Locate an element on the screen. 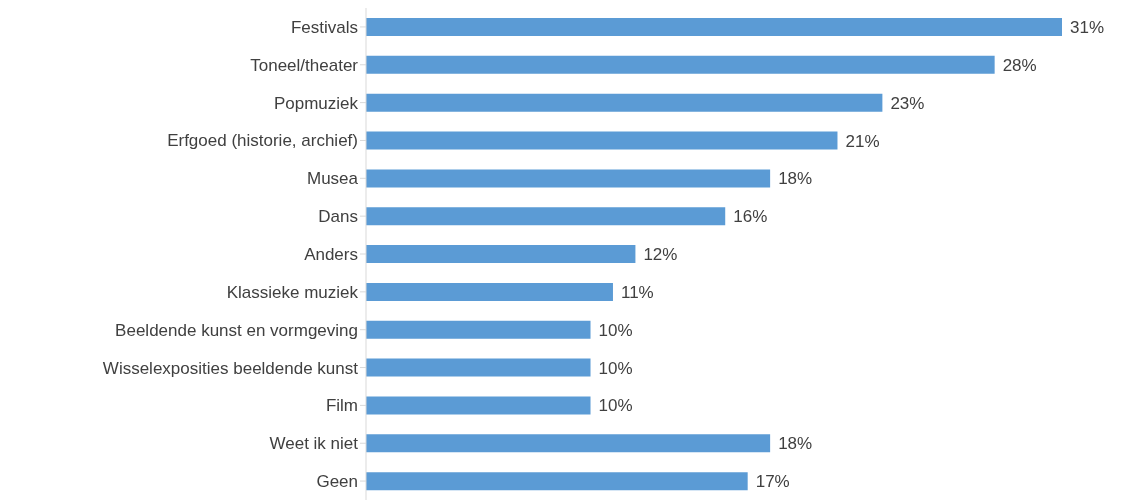 The width and height of the screenshot is (1122, 500). y-tick-label: Weet ik niet is located at coordinates (314, 444).